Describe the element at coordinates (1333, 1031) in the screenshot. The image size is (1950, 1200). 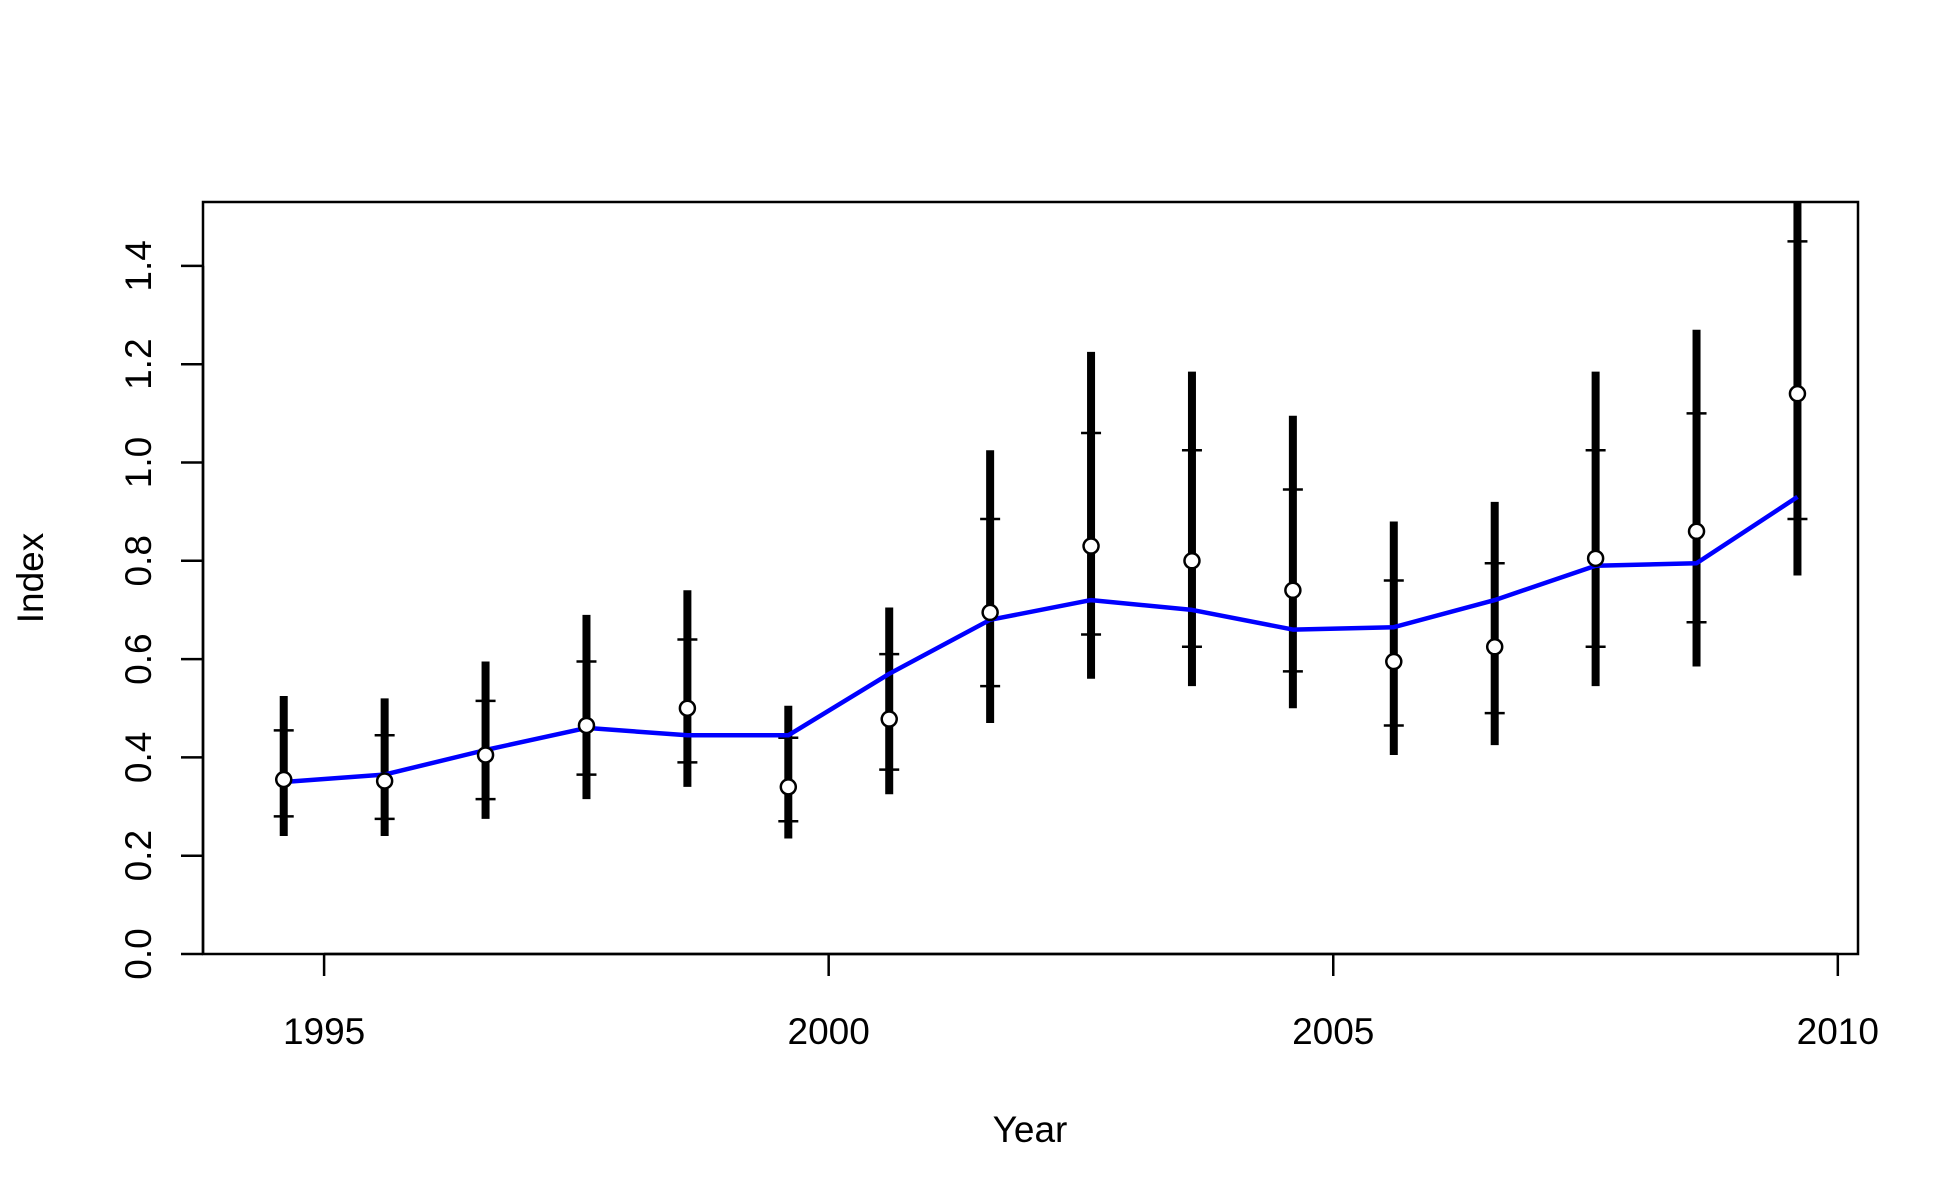
I see `x-tick-label: 2005` at that location.